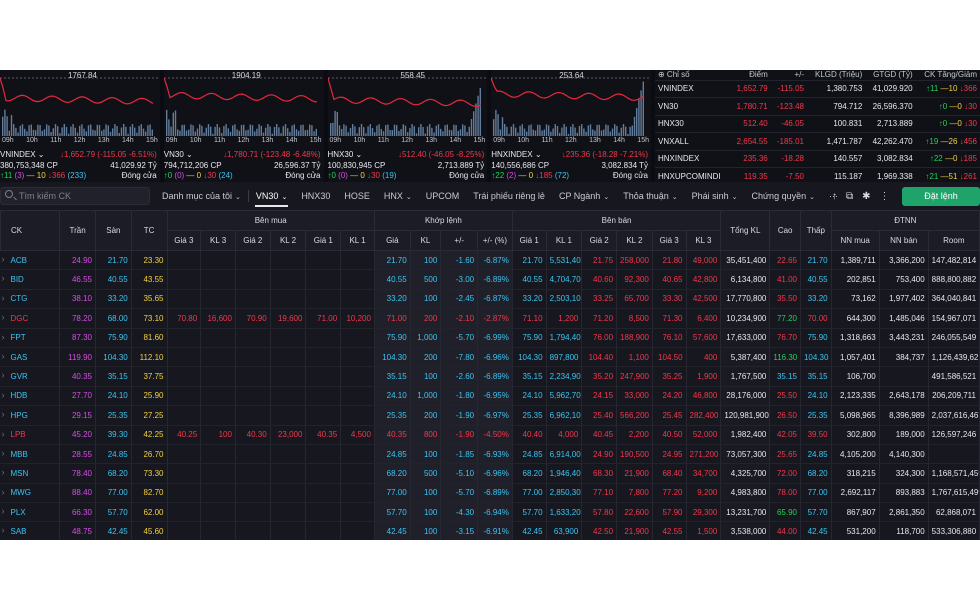 This screenshot has height=612, width=980. Describe the element at coordinates (650, 196) in the screenshot. I see `tab-8: Thỏa thuận ⌄` at that location.